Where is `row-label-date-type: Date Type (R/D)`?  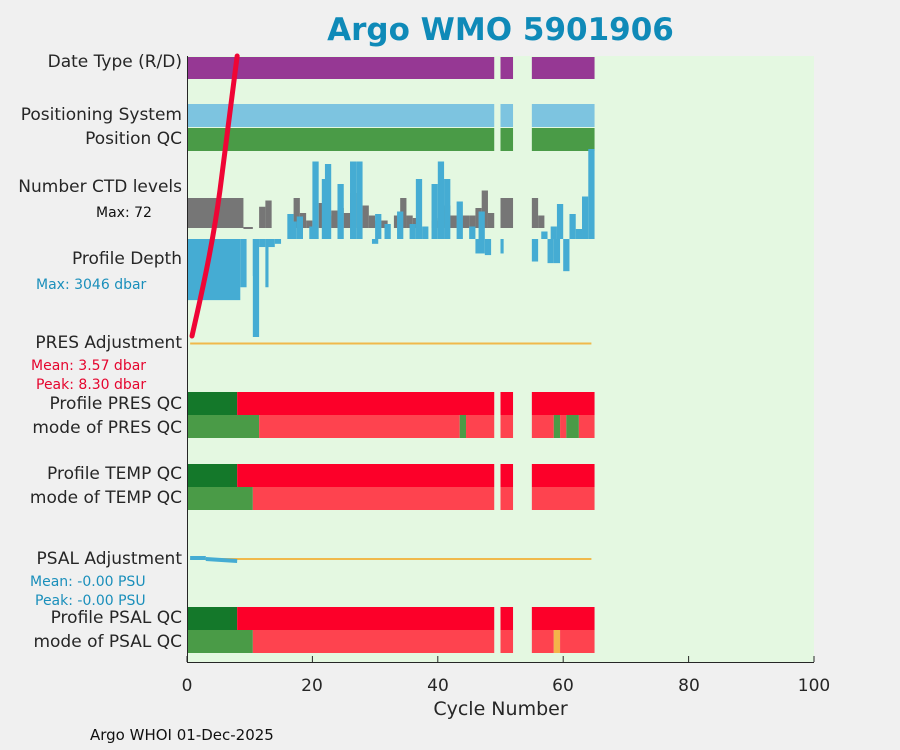 row-label-date-type: Date Type (R/D) is located at coordinates (114, 62).